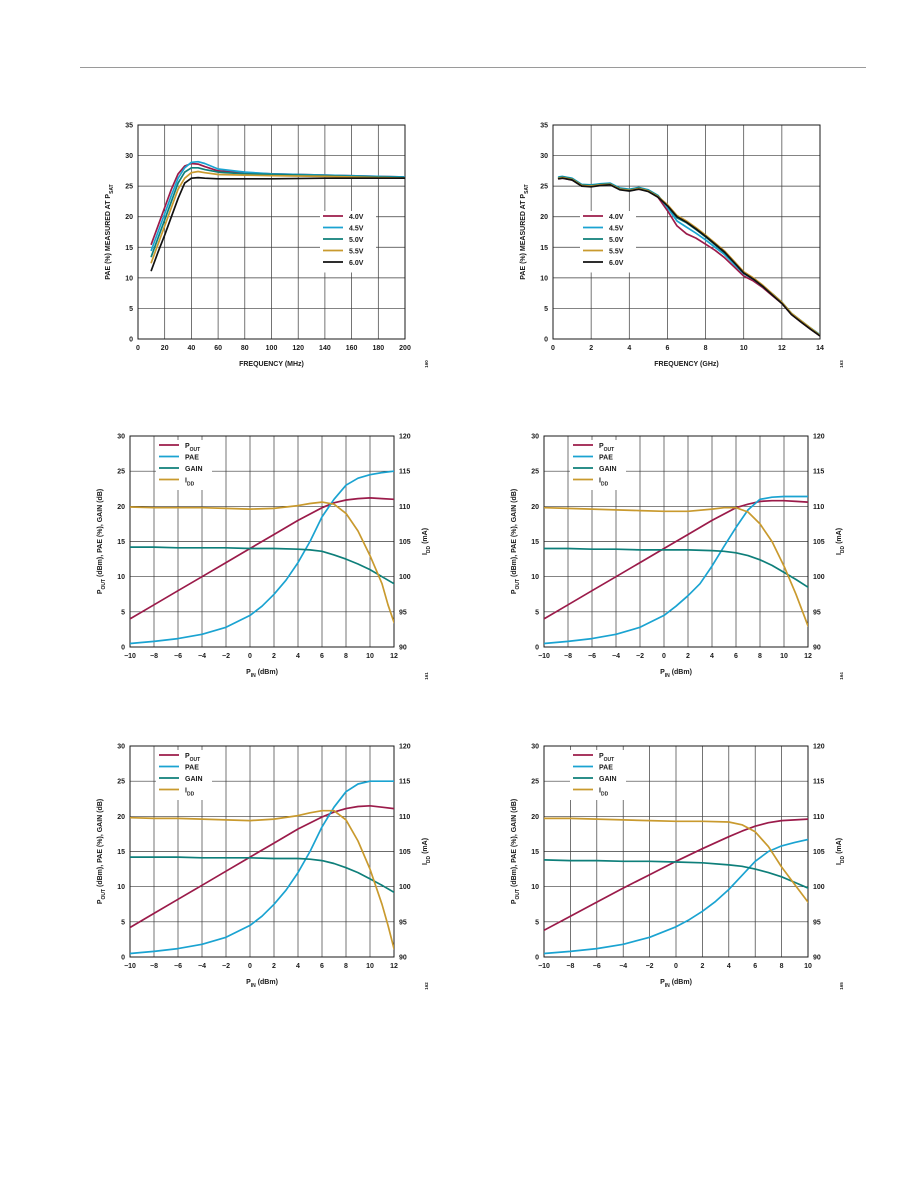 The width and height of the screenshot is (918, 1188). I want to click on x-tick-label-text: 20, so click(165, 348).